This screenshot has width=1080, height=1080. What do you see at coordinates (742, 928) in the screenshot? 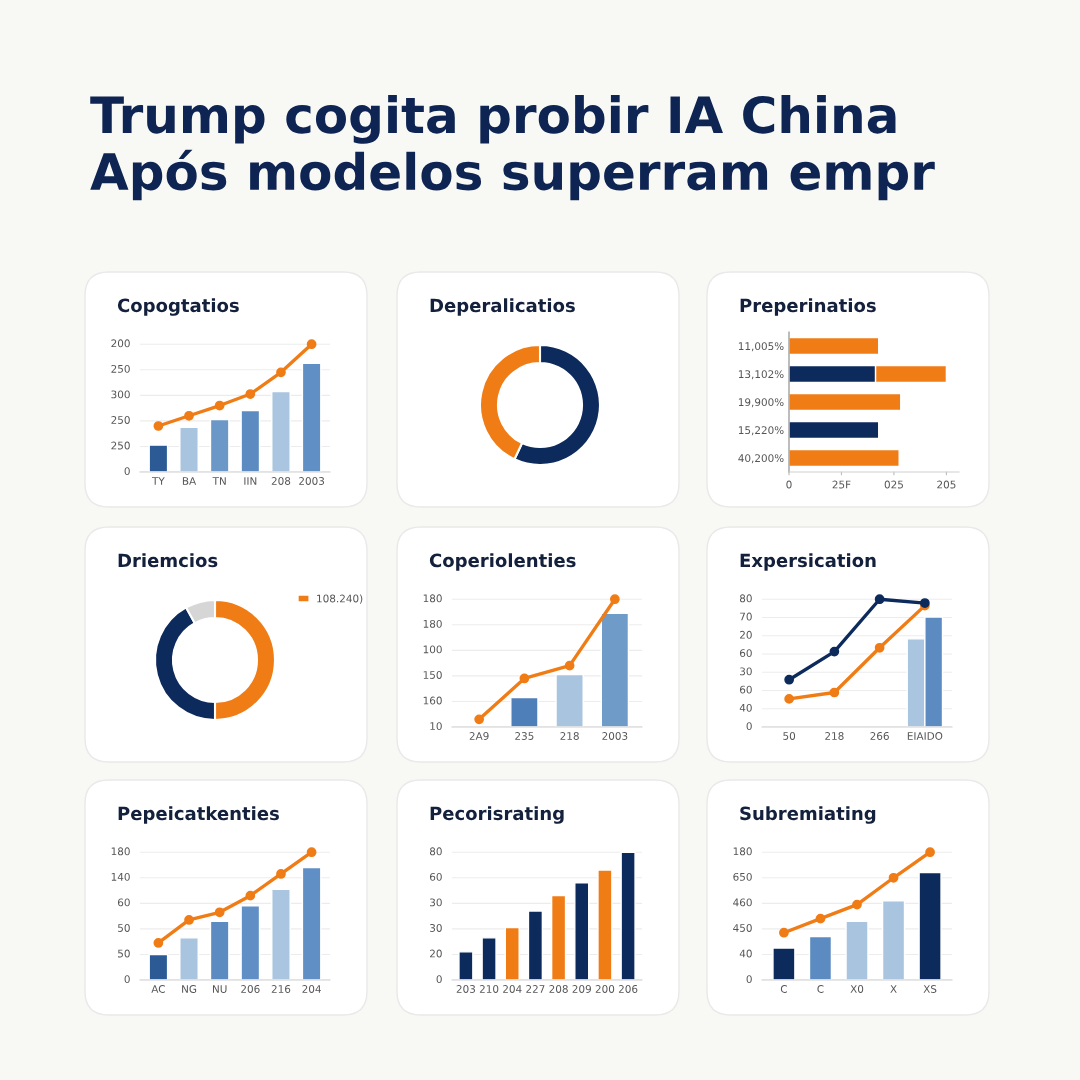
I see `text: 450` at bounding box center [742, 928].